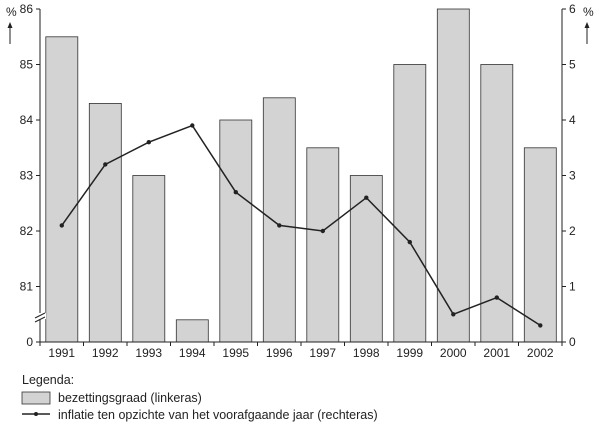 The width and height of the screenshot is (600, 427). I want to click on x-tick-label-1995: 1995, so click(235, 353).